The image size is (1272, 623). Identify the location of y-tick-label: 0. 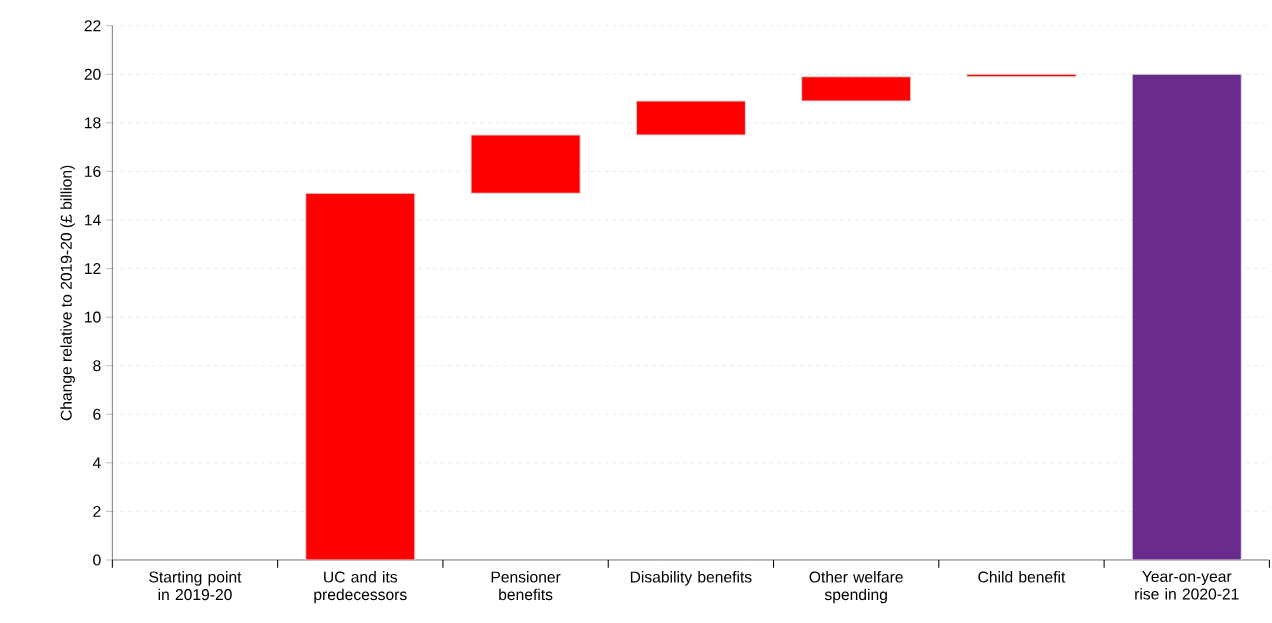
(97, 560).